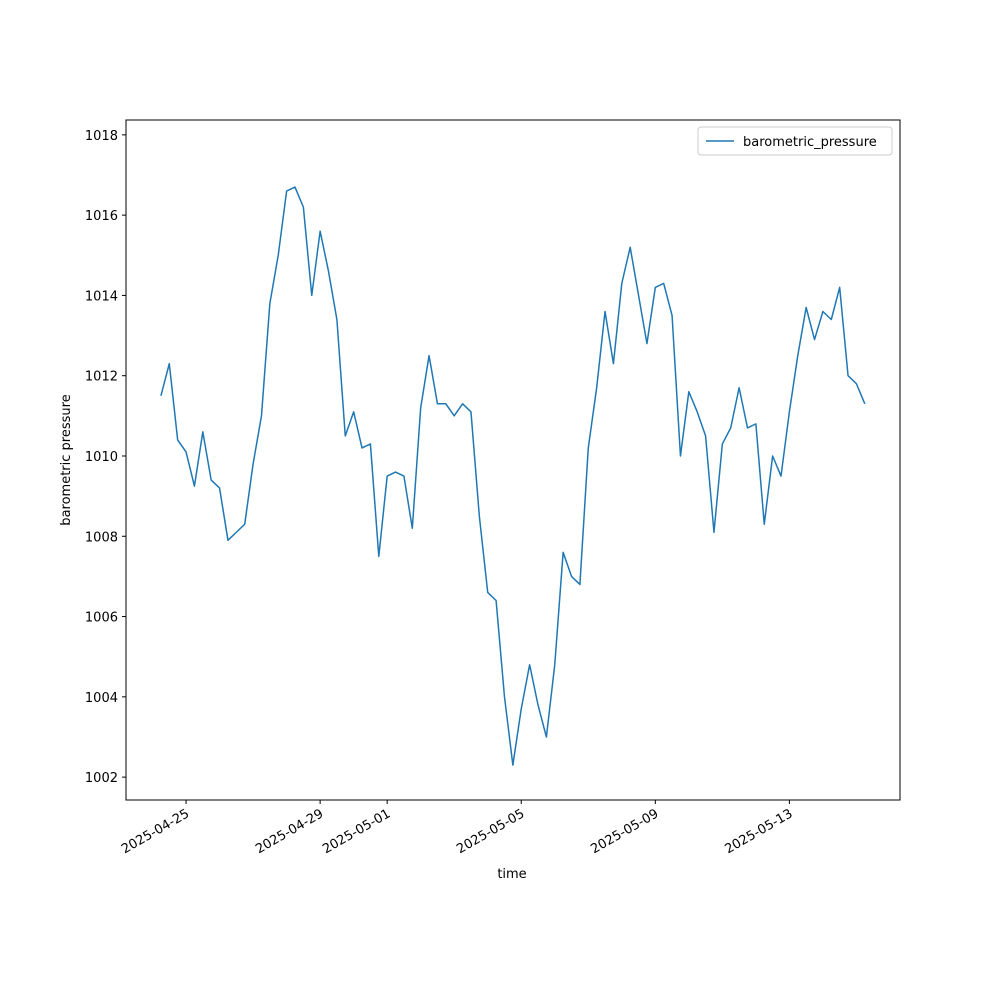  Describe the element at coordinates (101, 698) in the screenshot. I see `y-tick-label: 1004` at that location.